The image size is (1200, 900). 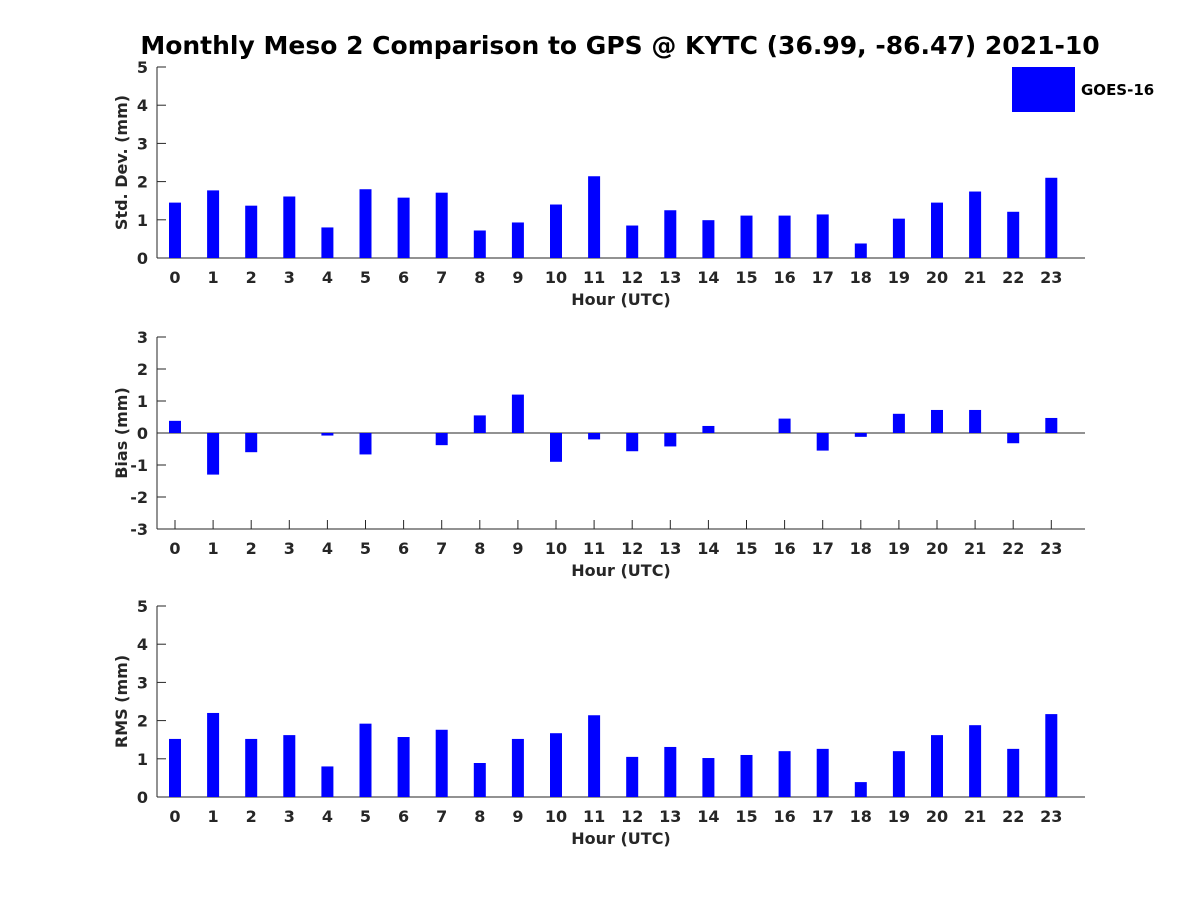 I want to click on legend-swatch, so click(x=1043, y=89).